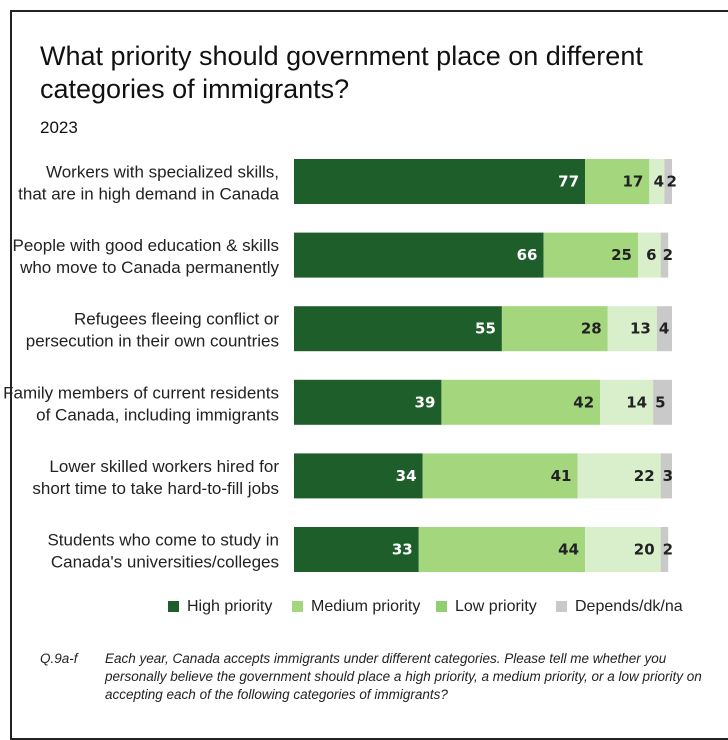  I want to click on data-label-low: 4, so click(659, 182).